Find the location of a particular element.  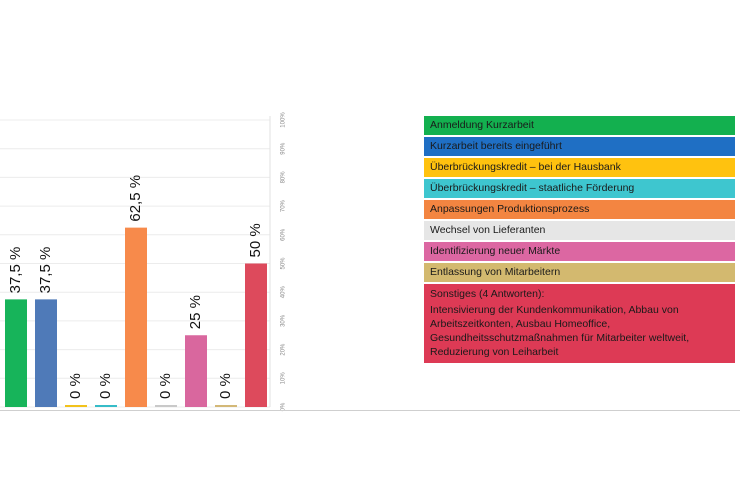

y-tick-label: 80% is located at coordinates (284, 177).